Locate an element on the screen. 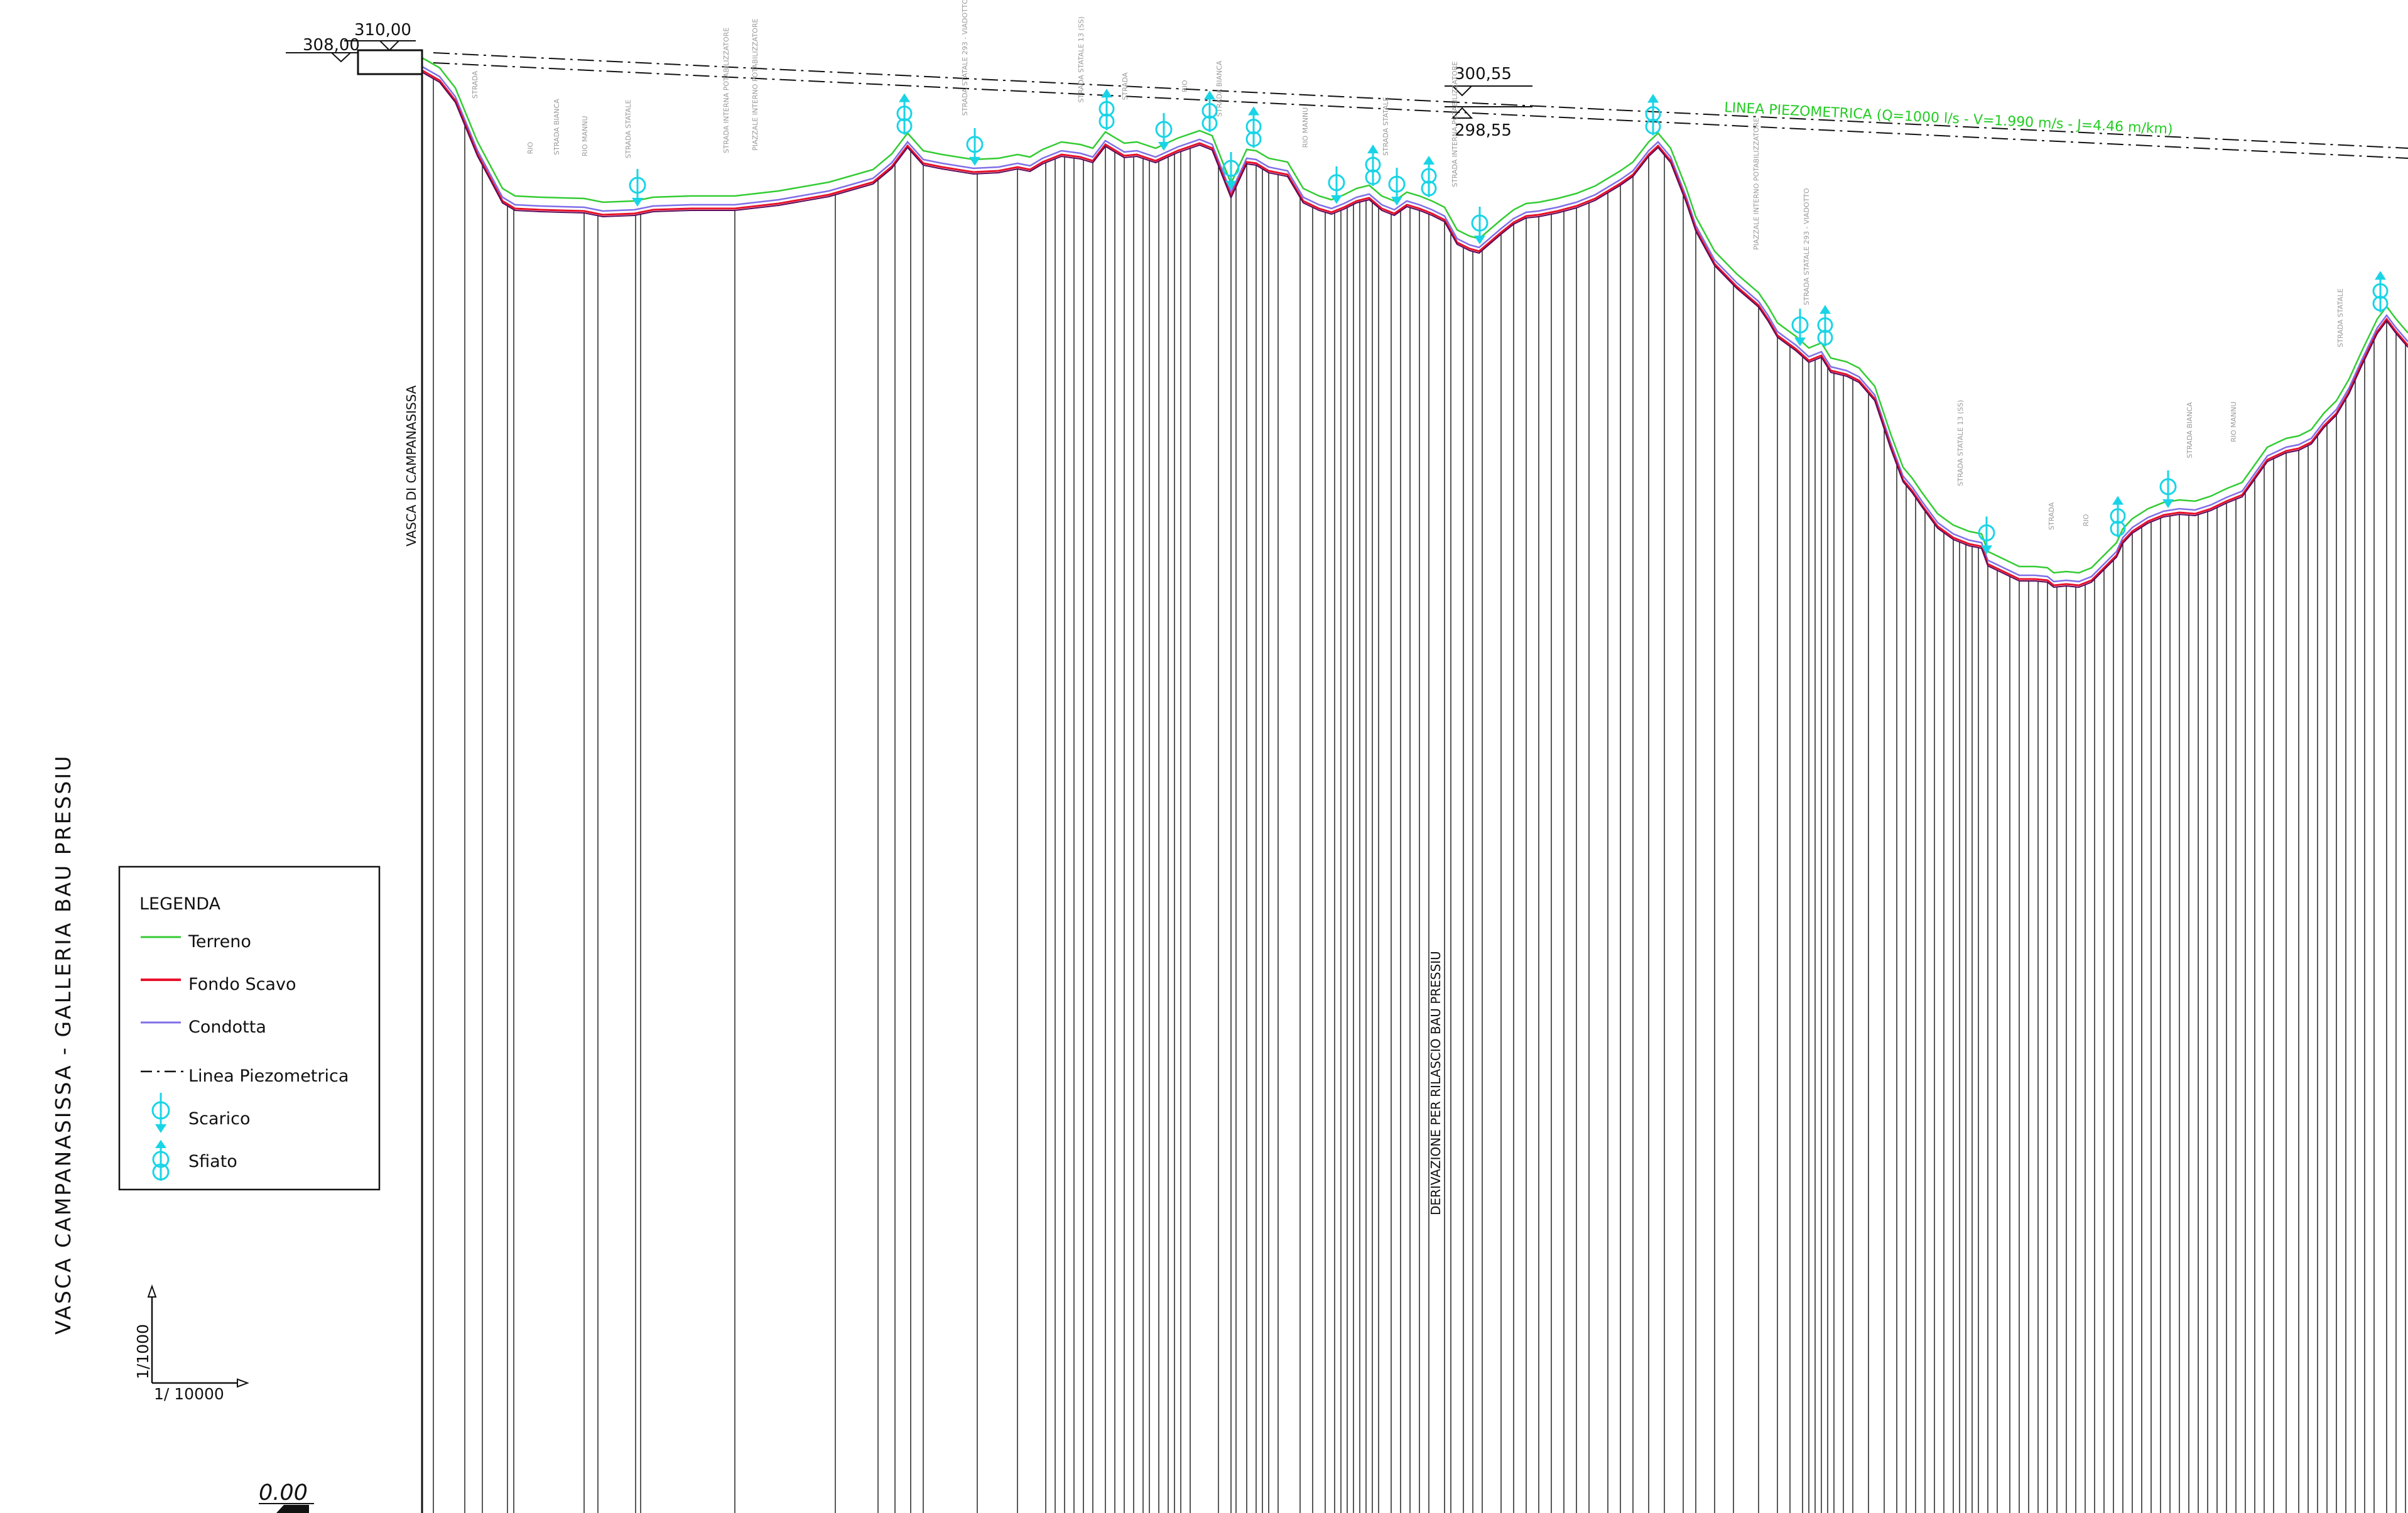 Image resolution: width=2408 pixels, height=1513 pixels. legend-item-sfiato: Sfiato is located at coordinates (212, 1161).